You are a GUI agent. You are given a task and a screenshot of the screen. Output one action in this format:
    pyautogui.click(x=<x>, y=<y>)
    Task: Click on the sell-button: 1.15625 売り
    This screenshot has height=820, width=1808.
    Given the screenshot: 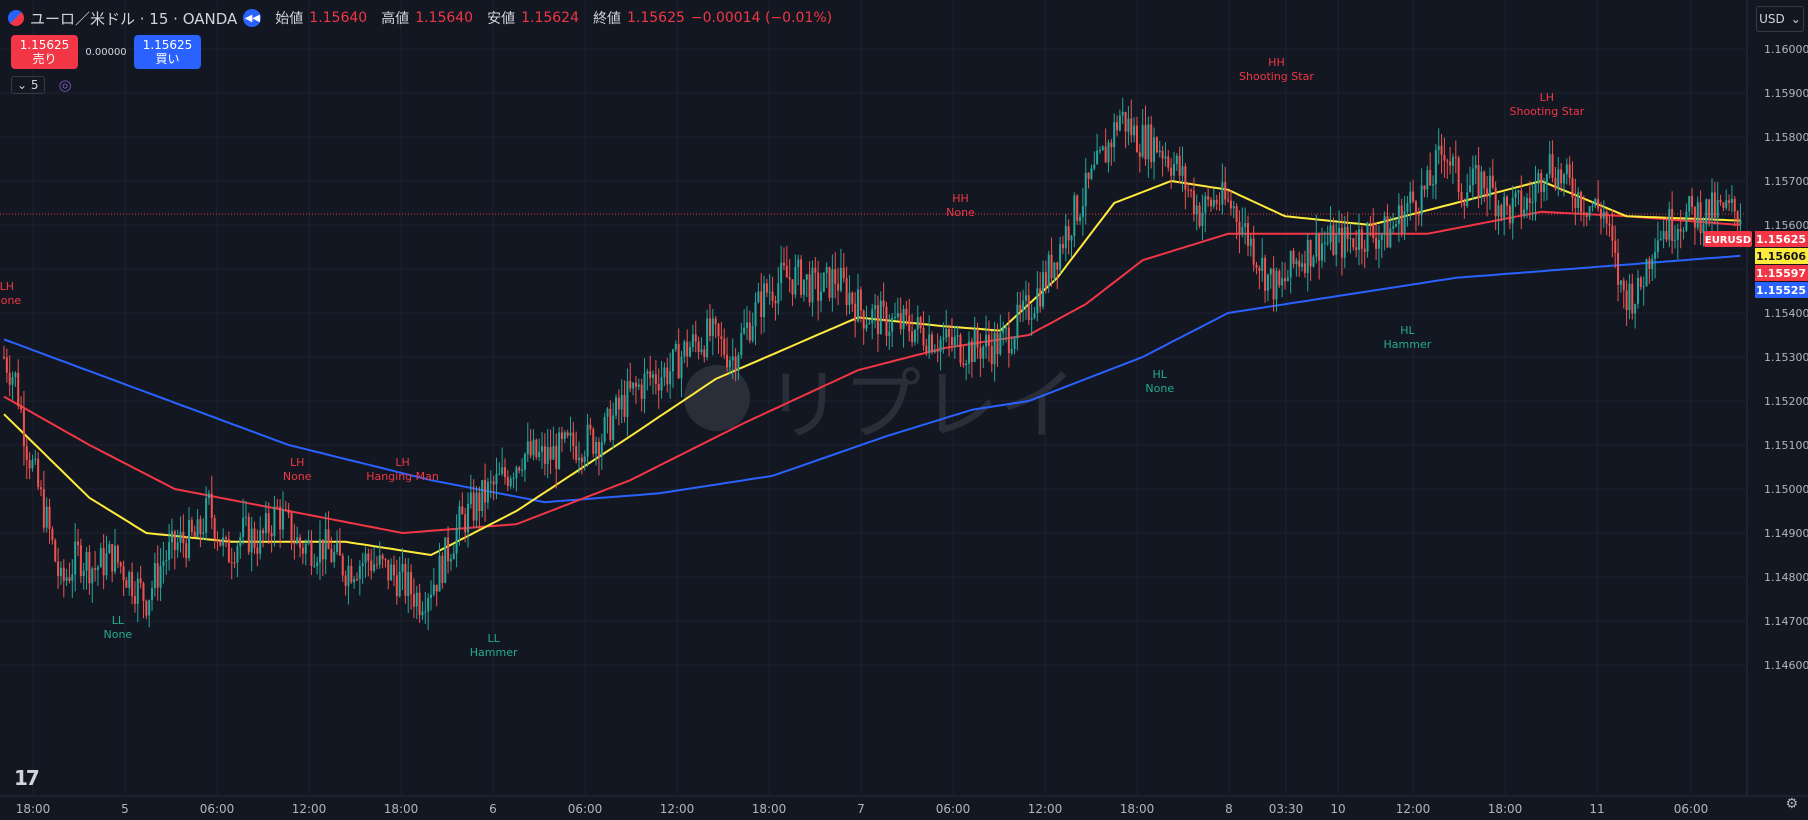 What is the action you would take?
    pyautogui.click(x=44, y=52)
    